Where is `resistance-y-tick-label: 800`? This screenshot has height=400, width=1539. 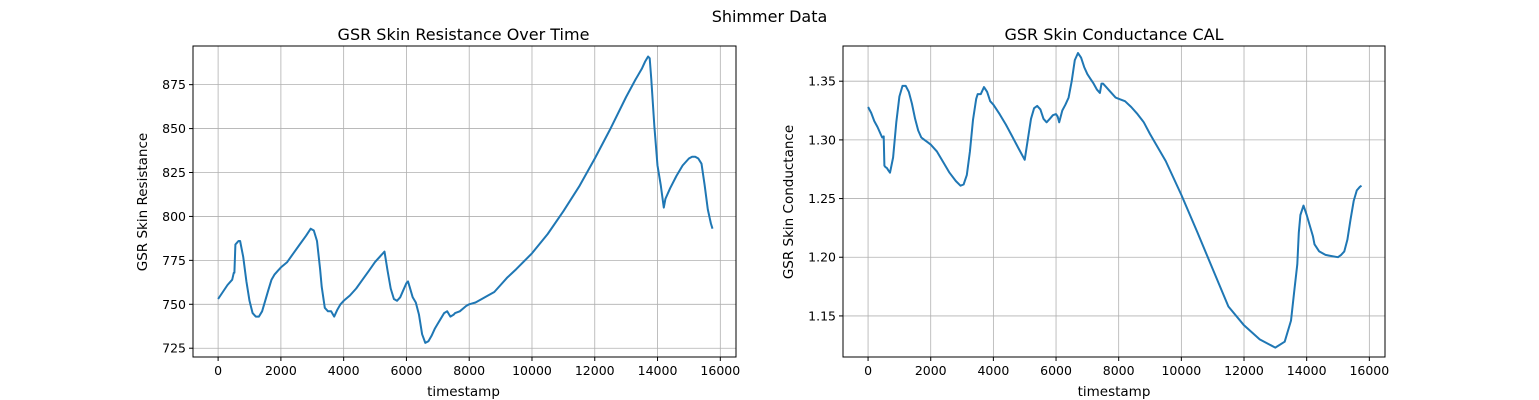 resistance-y-tick-label: 800 is located at coordinates (174, 216).